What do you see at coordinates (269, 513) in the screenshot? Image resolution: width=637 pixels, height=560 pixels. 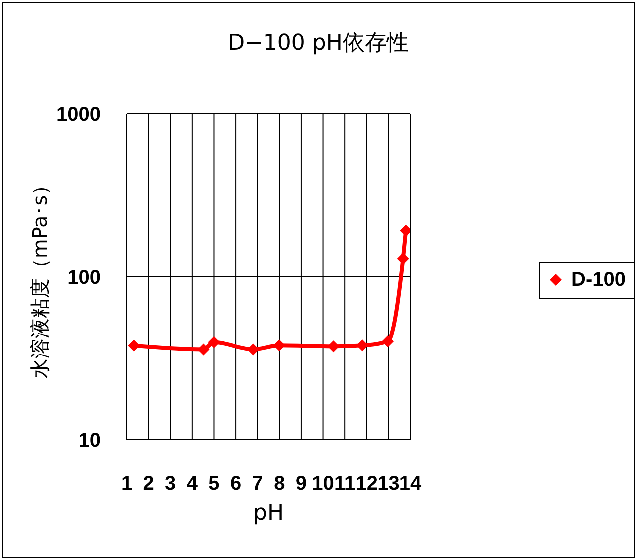 I see `x-axis-title: pH` at bounding box center [269, 513].